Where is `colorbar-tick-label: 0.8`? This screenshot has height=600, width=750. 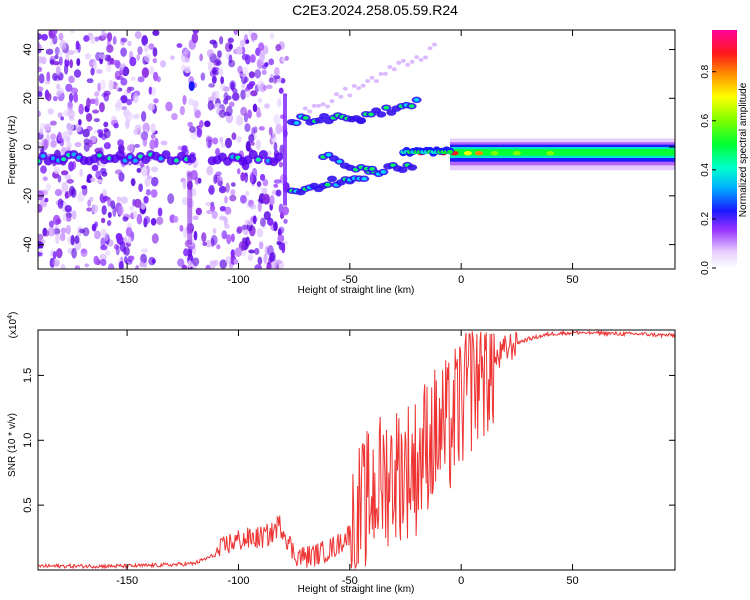 colorbar-tick-label: 0.8 is located at coordinates (705, 71).